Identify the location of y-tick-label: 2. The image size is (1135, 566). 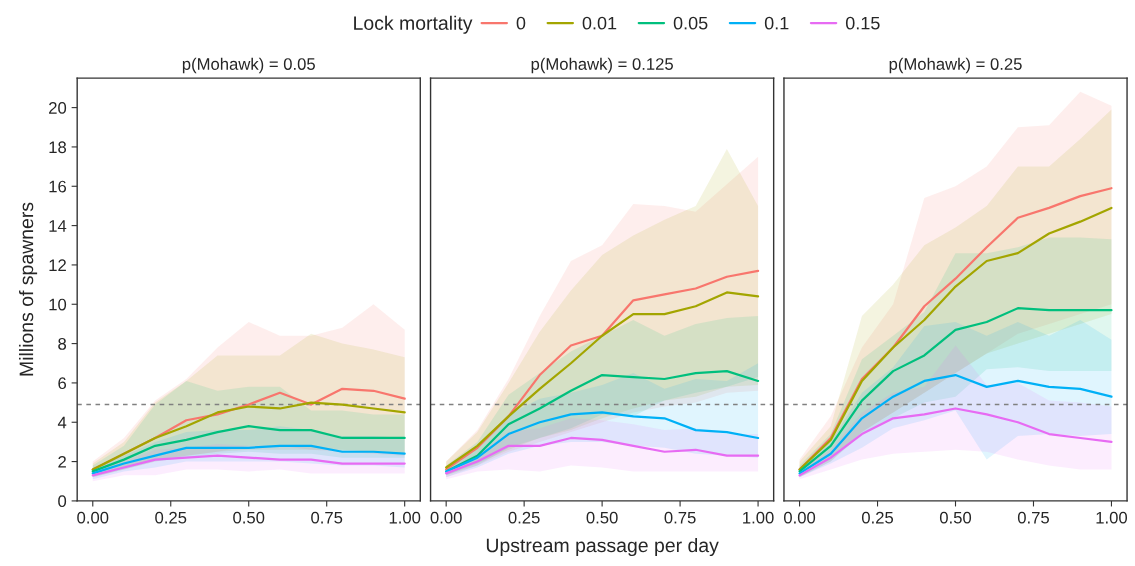
(62, 461).